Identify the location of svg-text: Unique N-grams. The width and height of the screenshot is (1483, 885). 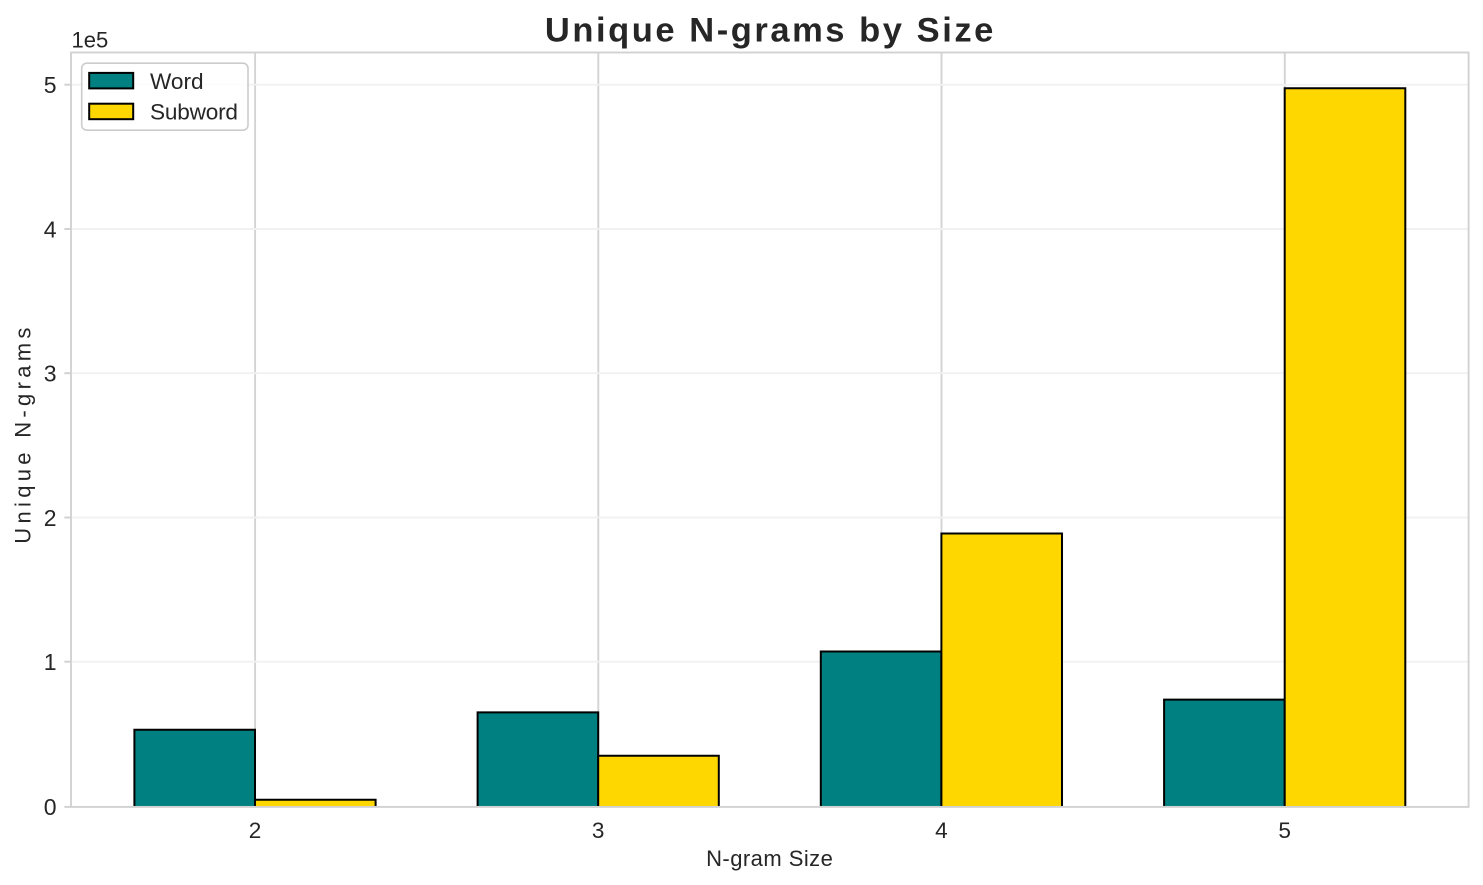
(22, 433).